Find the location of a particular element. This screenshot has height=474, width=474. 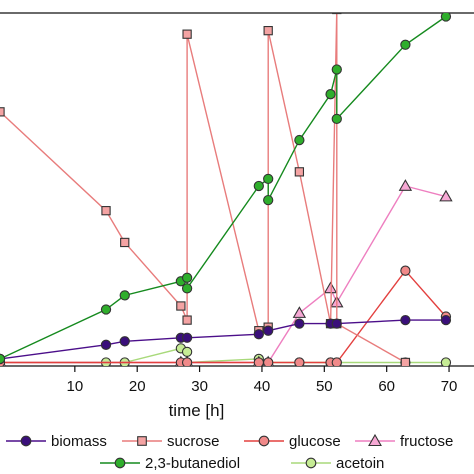

legend-item-glucose: glucose is located at coordinates (292, 441).